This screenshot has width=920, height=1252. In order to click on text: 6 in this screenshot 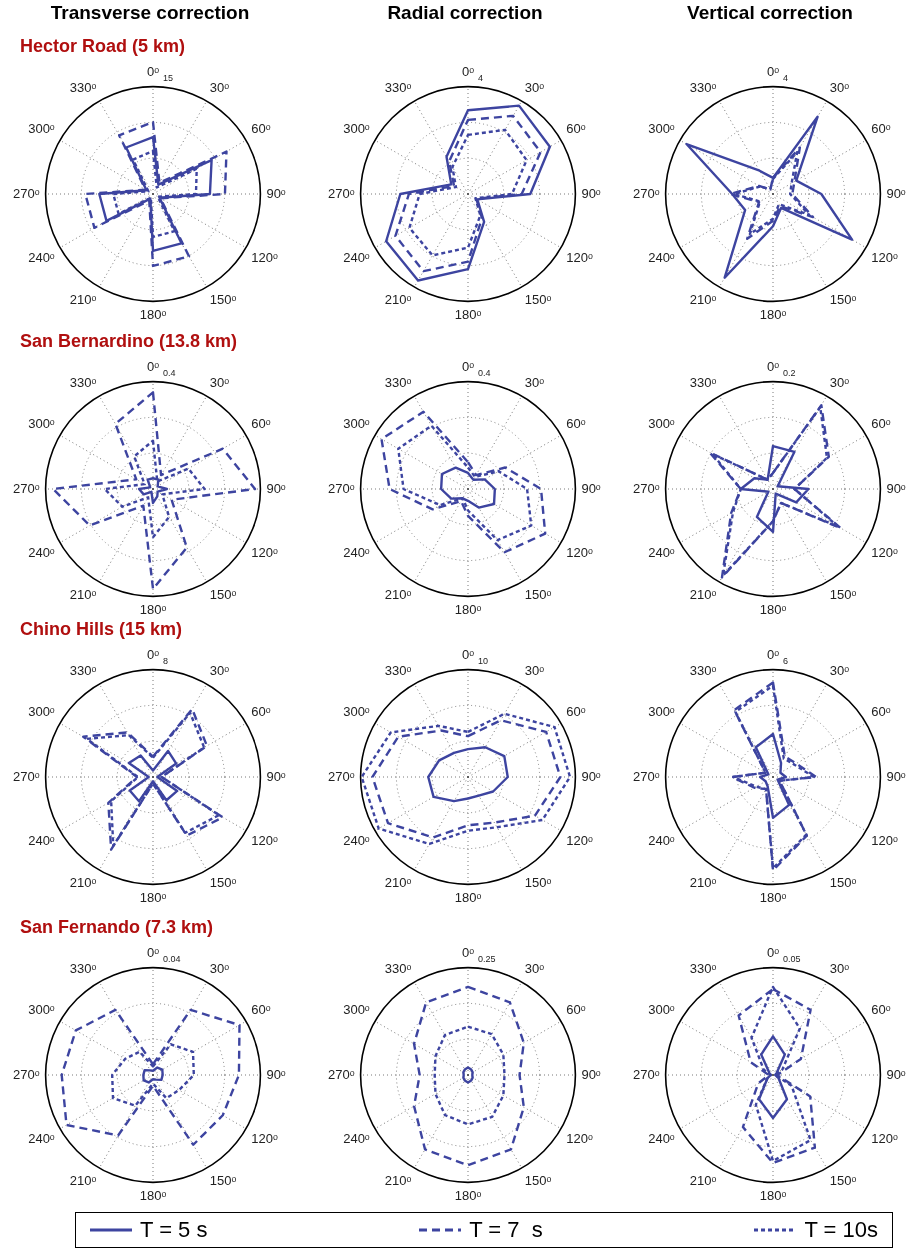, I will do `click(786, 661)`.